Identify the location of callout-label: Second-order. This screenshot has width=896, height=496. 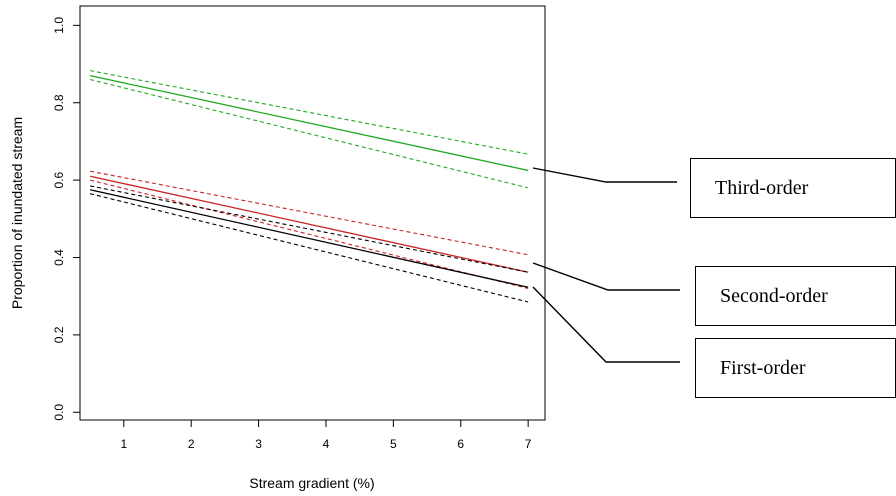
(774, 295).